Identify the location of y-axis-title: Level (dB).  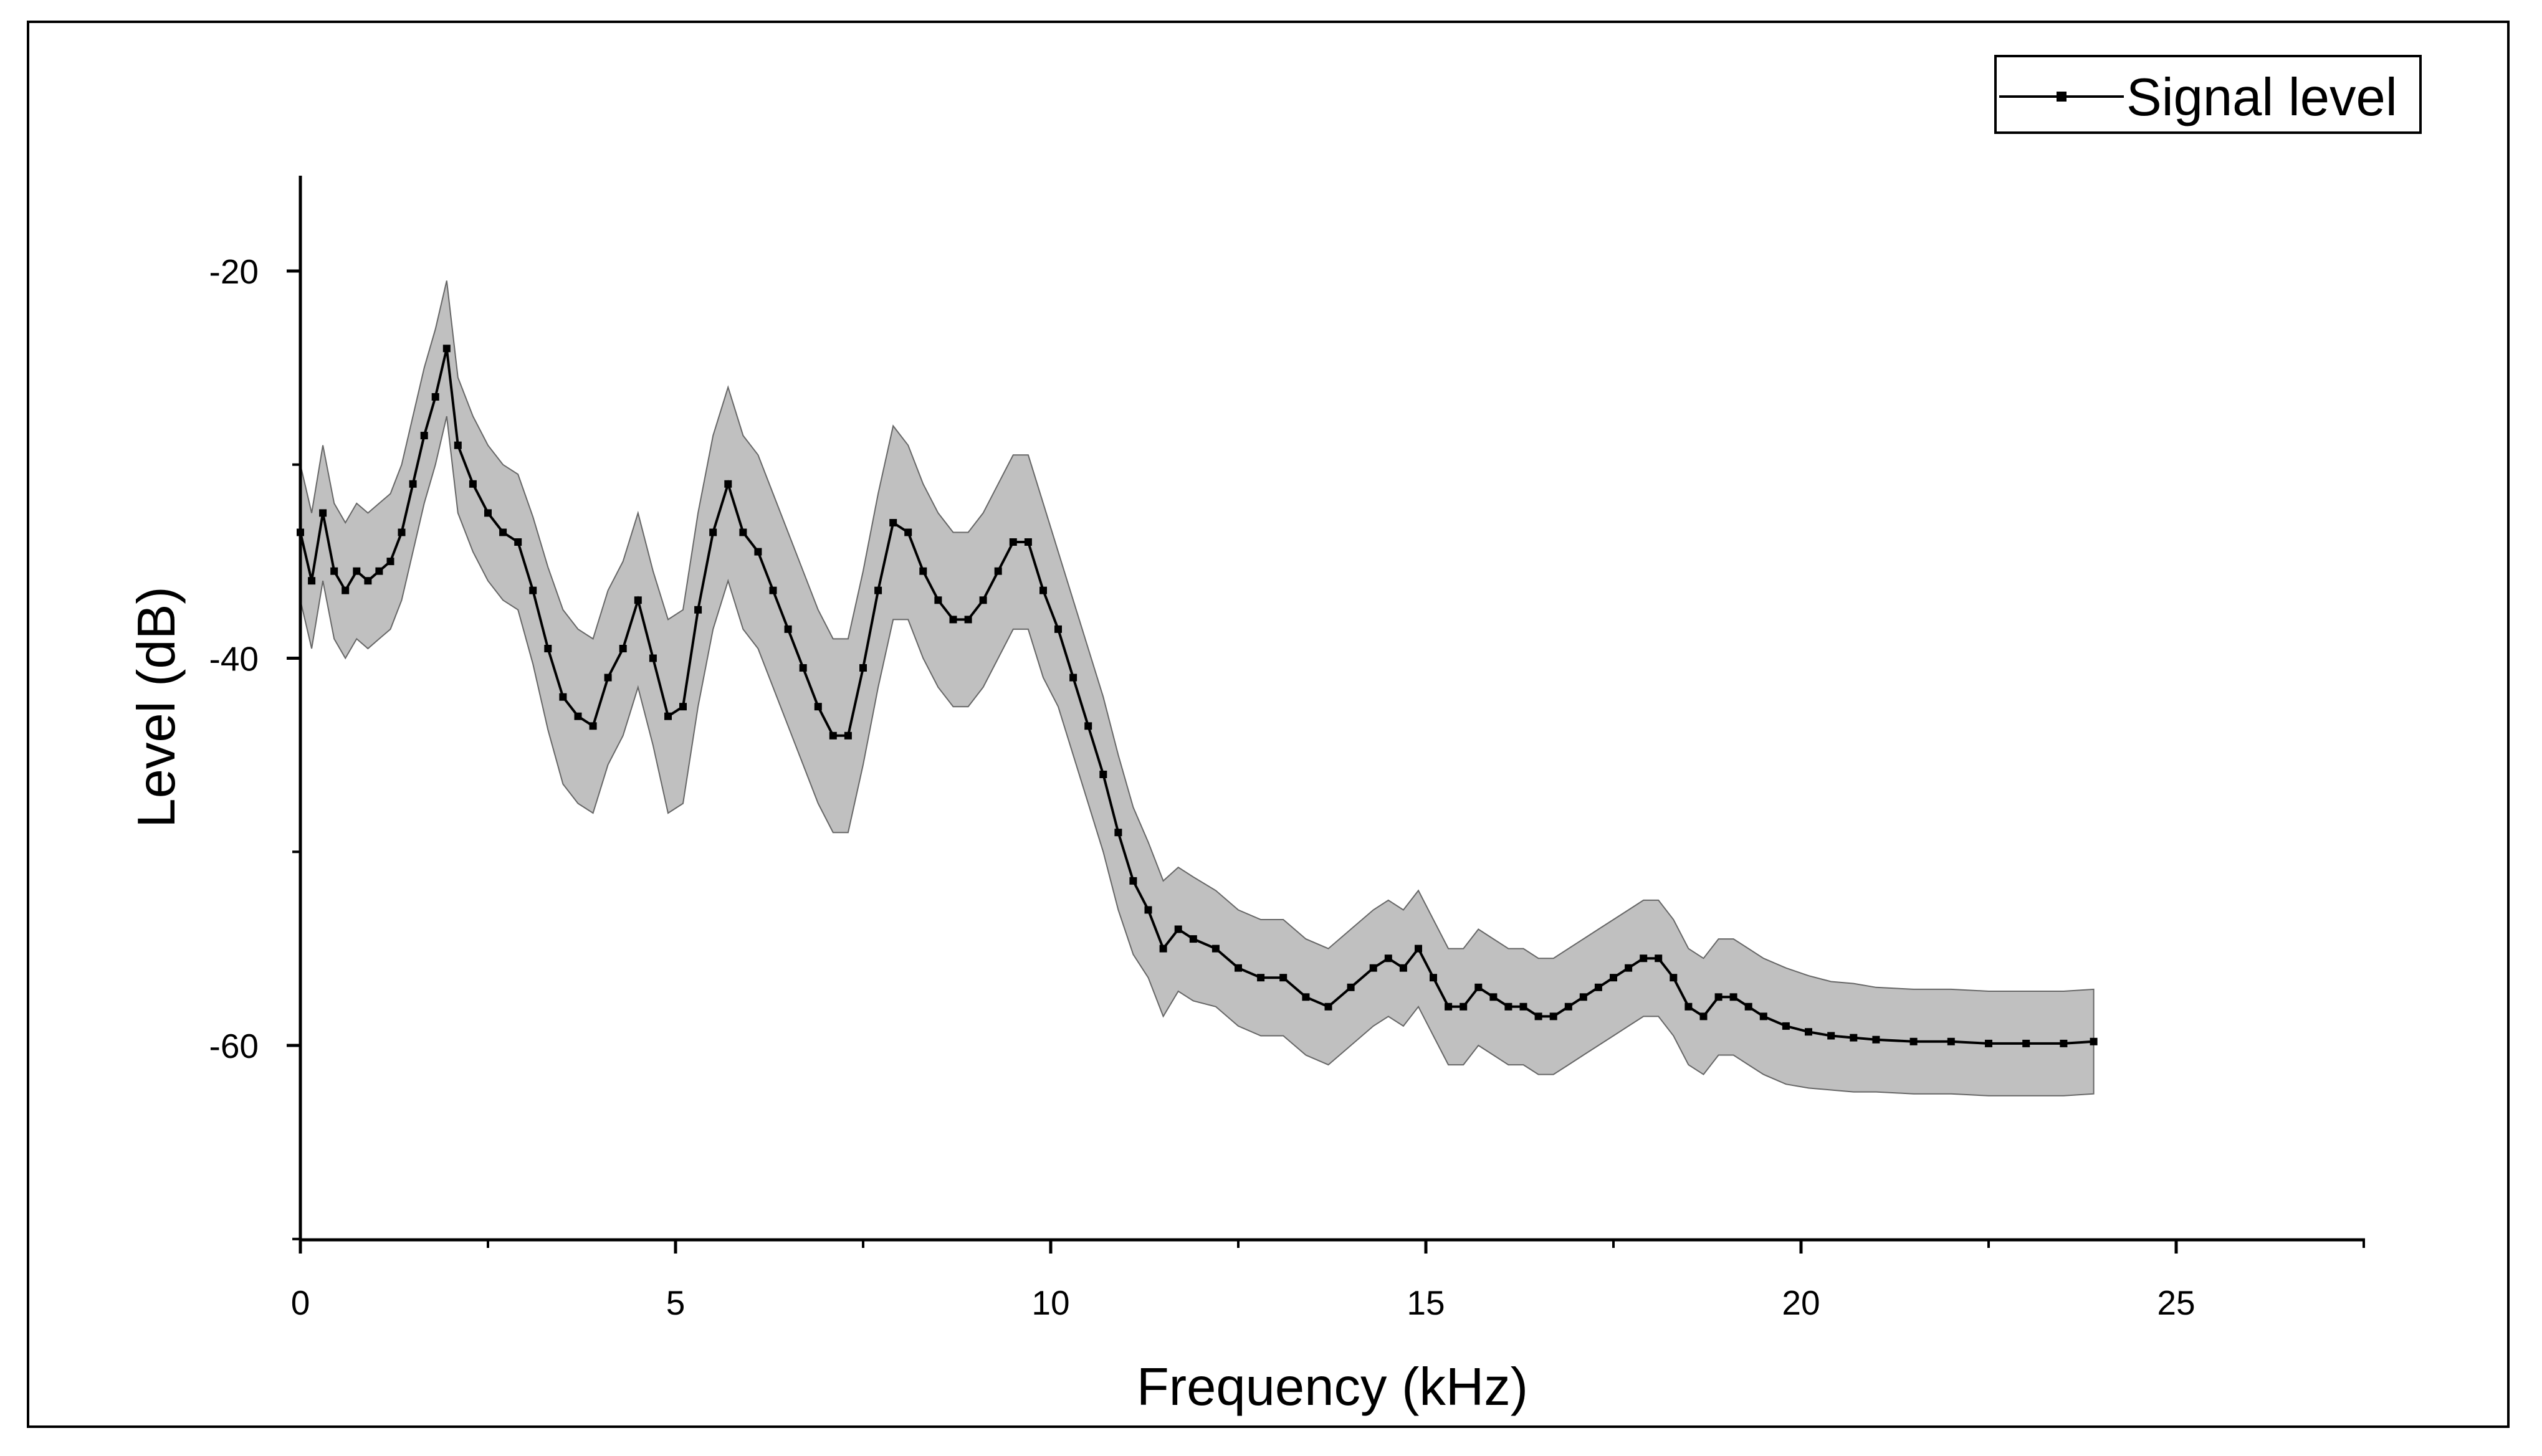
(157, 707).